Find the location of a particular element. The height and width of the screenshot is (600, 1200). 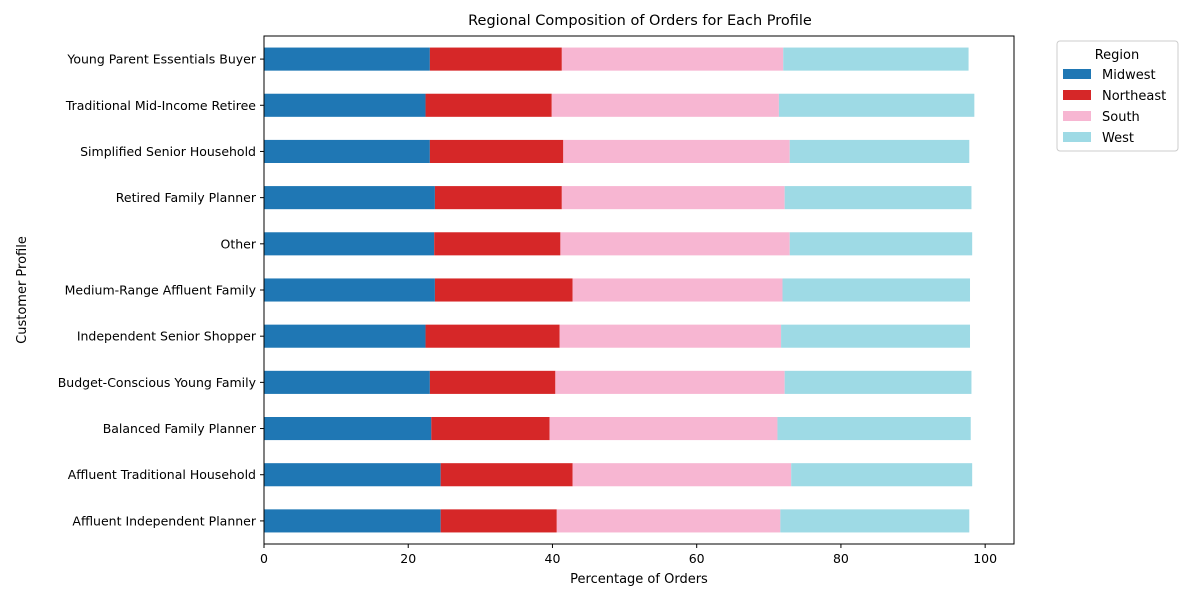

x-tick-label: 0 is located at coordinates (264, 558).